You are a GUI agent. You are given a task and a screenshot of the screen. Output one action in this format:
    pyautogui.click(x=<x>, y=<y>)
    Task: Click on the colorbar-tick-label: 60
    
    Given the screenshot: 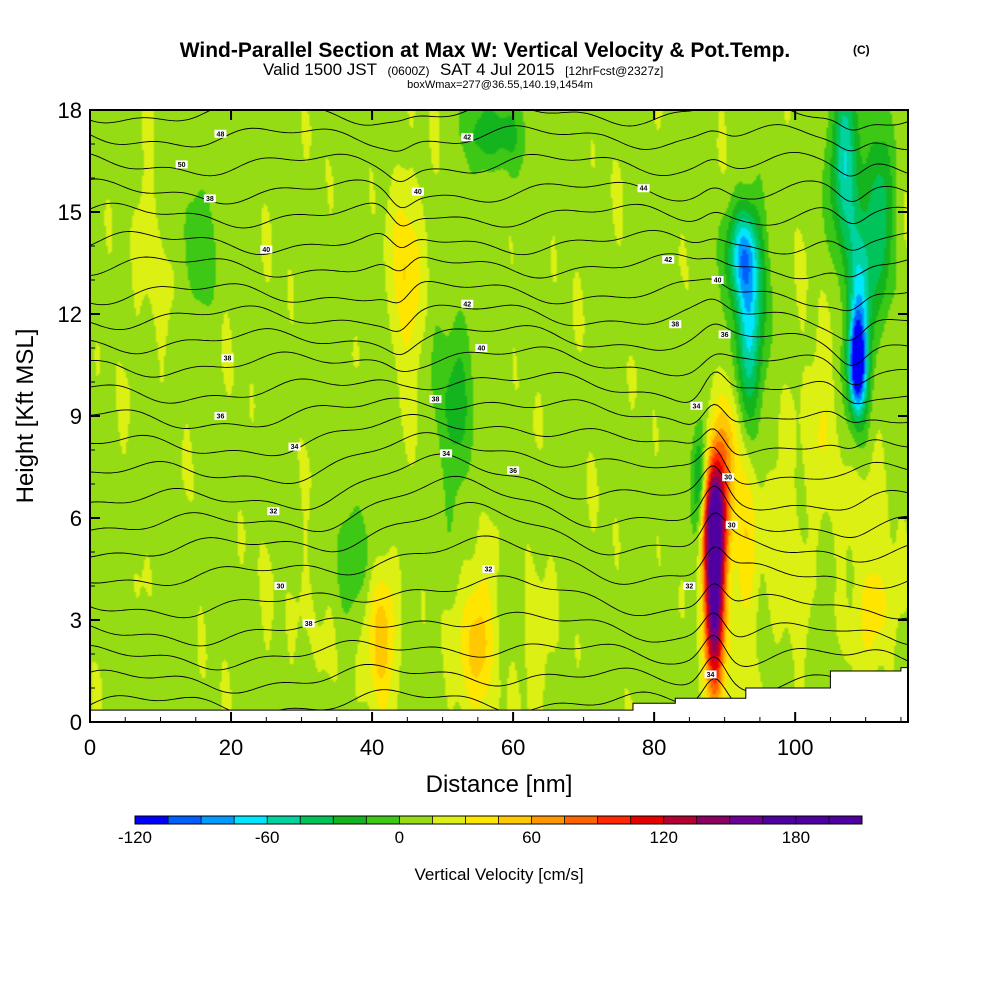 What is the action you would take?
    pyautogui.click(x=531, y=837)
    